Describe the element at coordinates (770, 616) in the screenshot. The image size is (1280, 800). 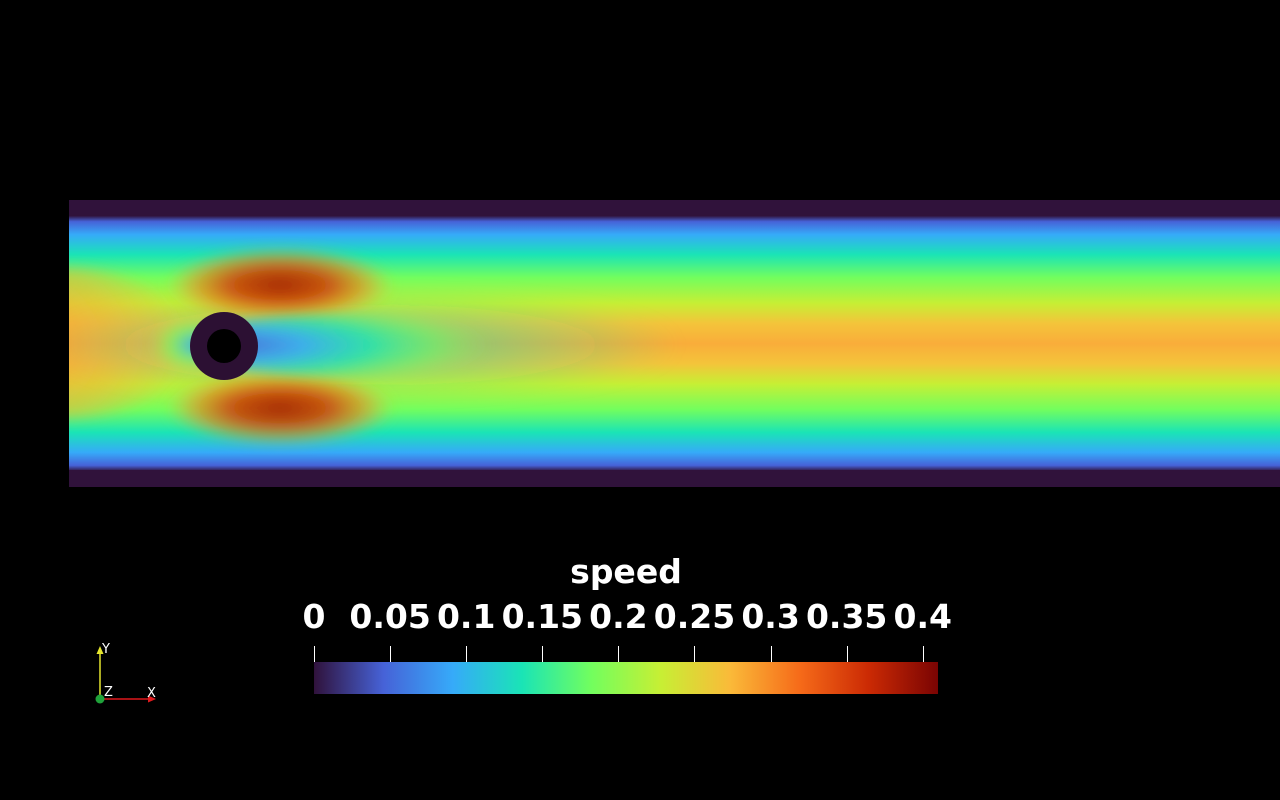
I see `colorbar-tick-label: 0.3` at that location.